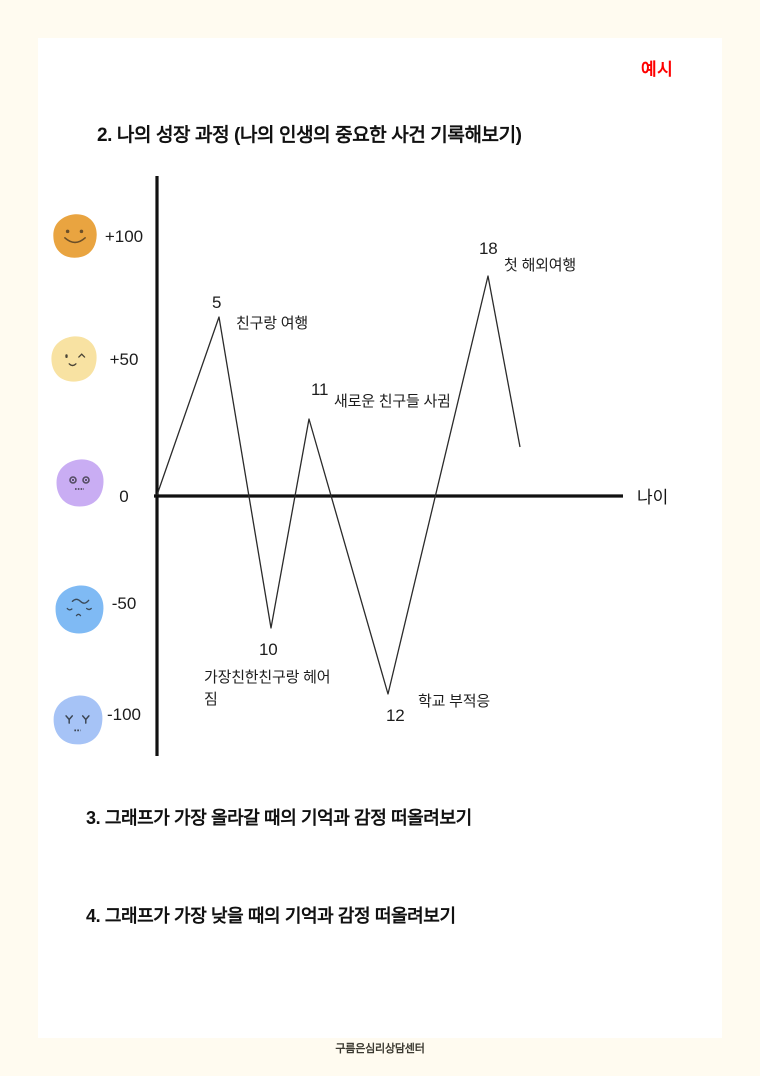 The image size is (760, 1076). I want to click on age-label-12: 12, so click(395, 715).